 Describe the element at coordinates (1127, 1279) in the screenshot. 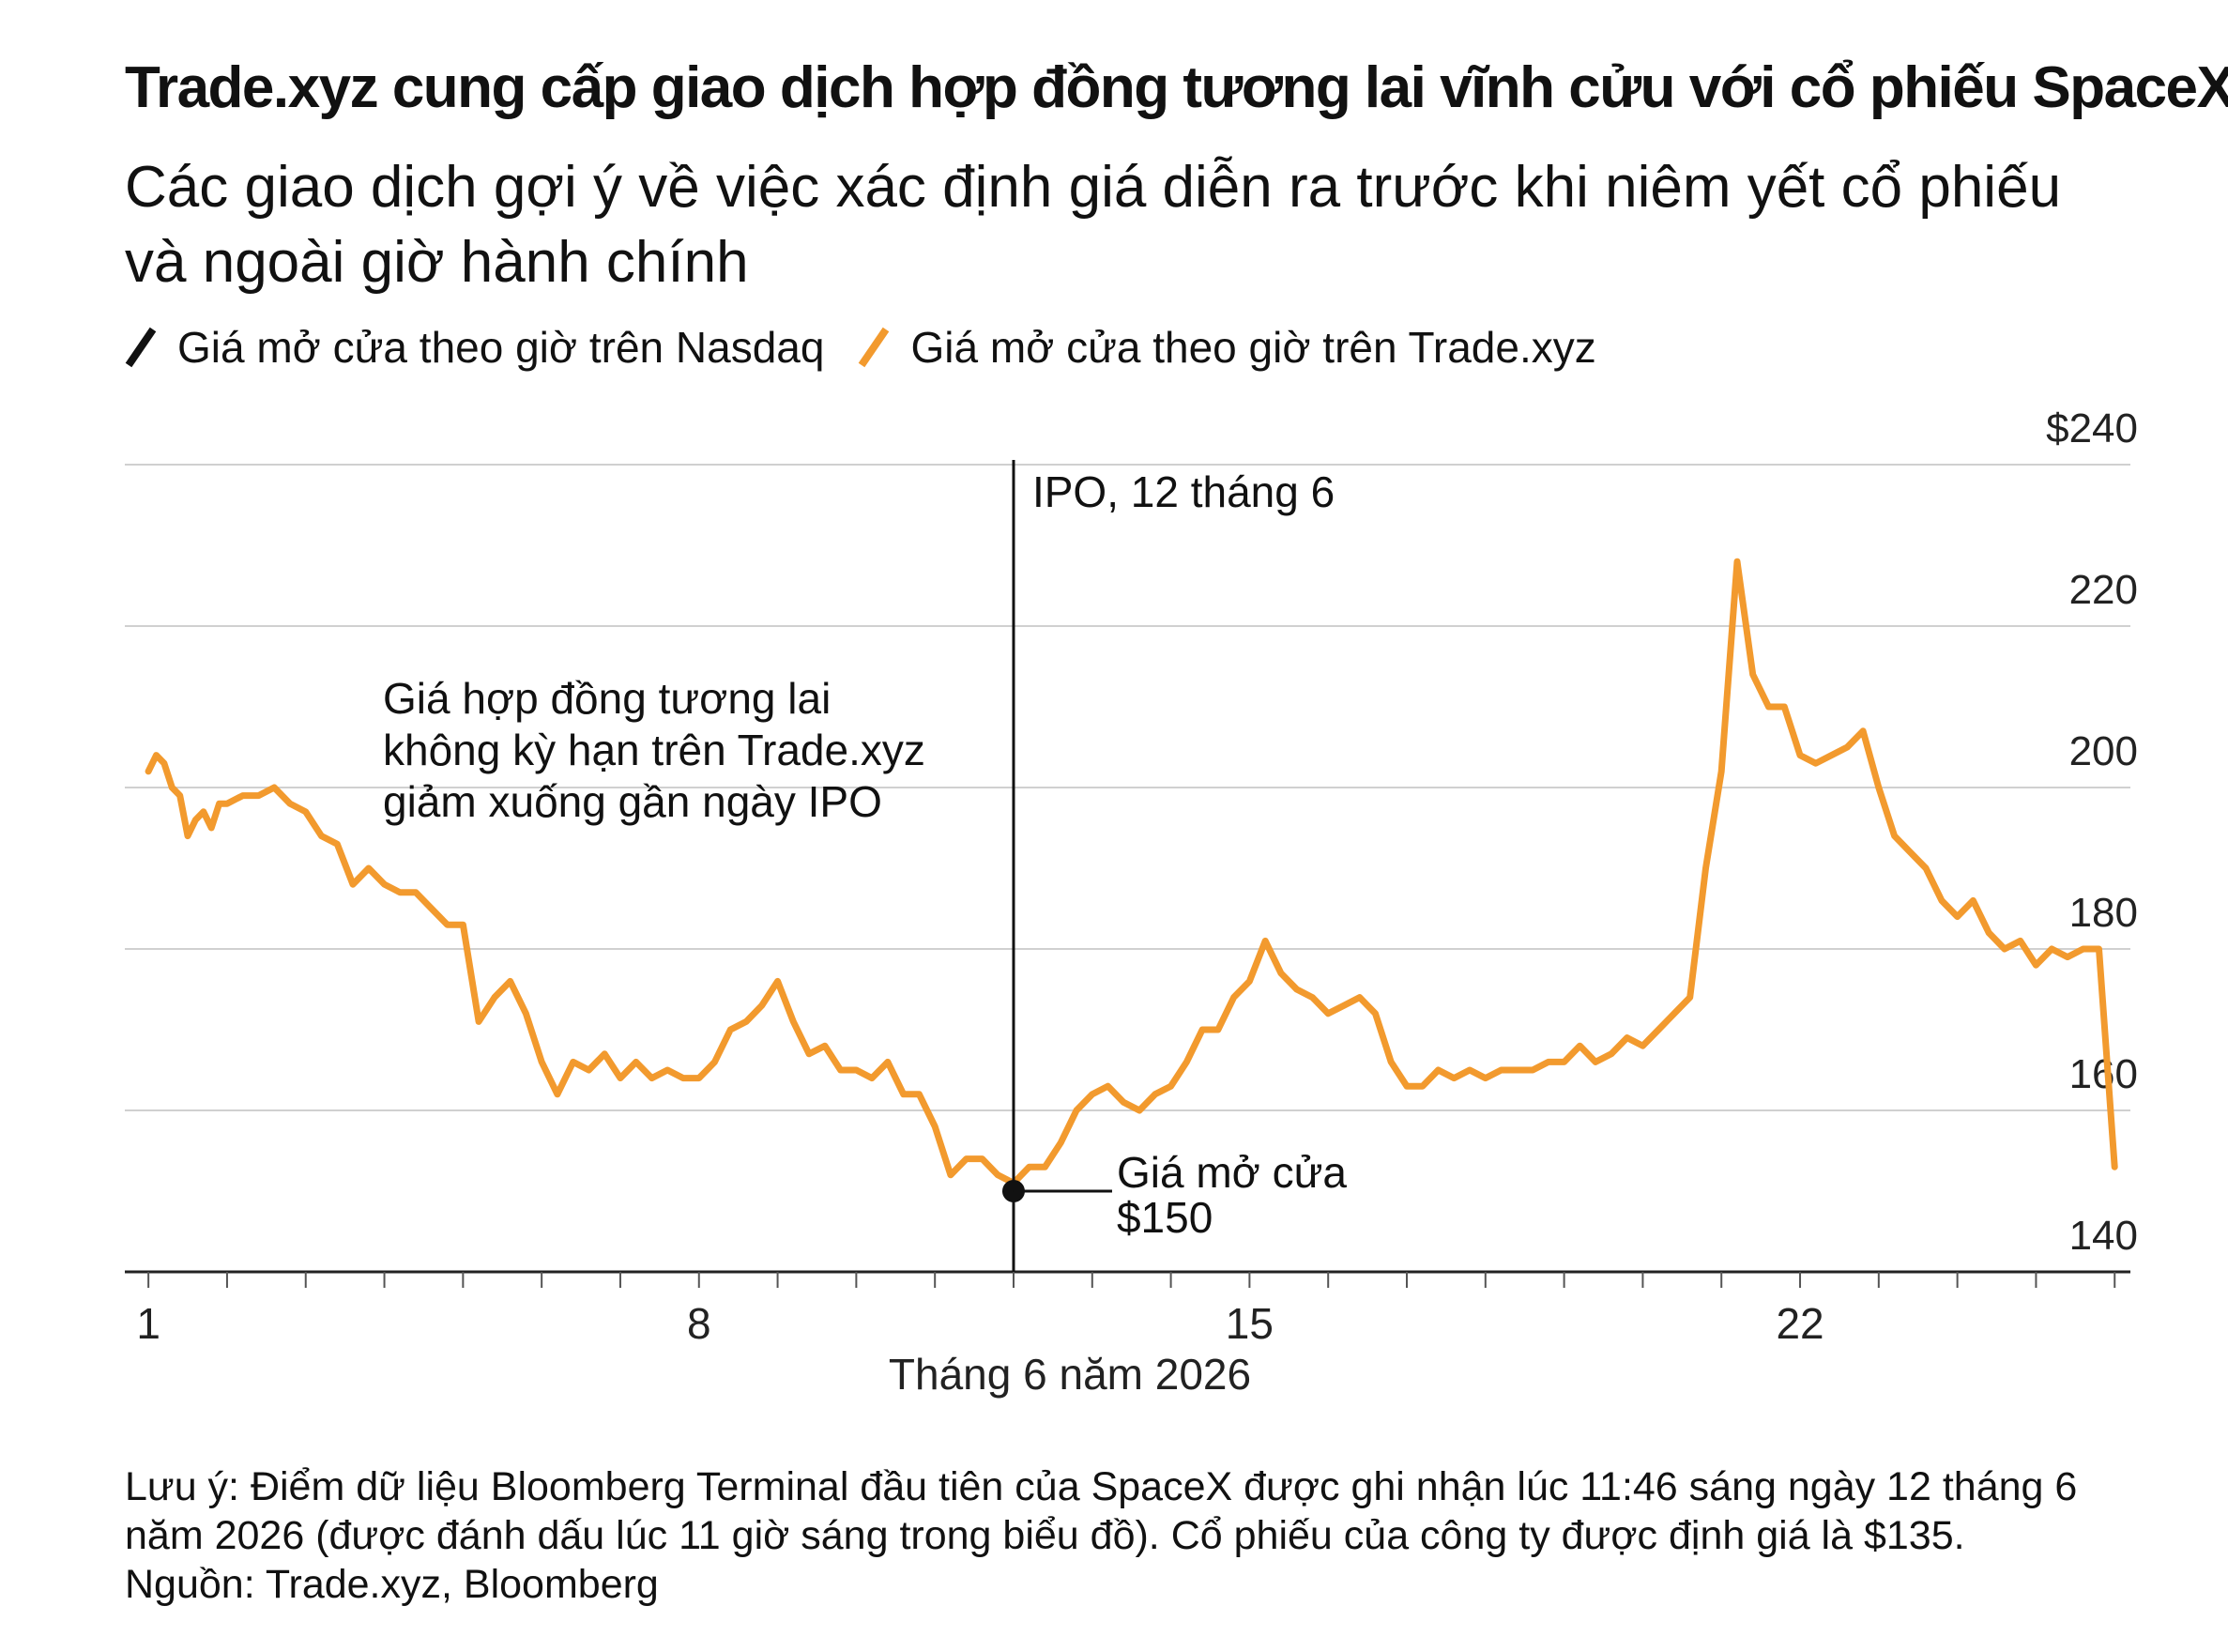

I see `x-axis` at that location.